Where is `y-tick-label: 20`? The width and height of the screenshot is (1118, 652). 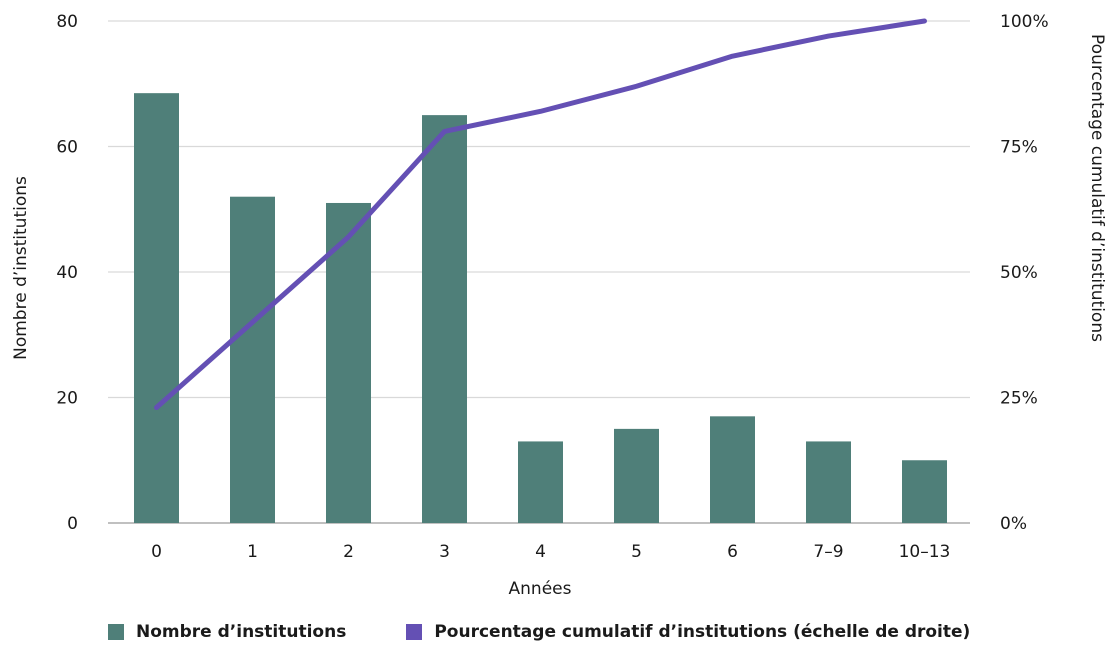
y-tick-label: 20 is located at coordinates (67, 399).